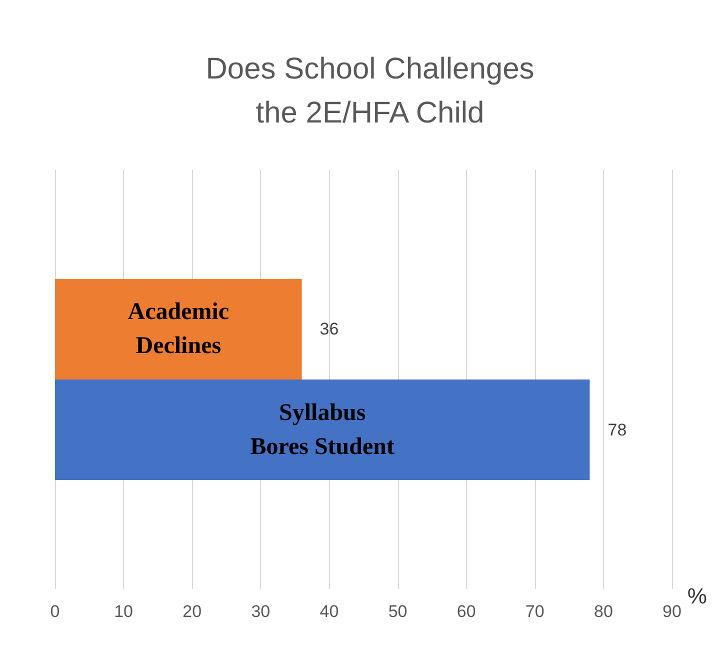  I want to click on x-tick-label: 60, so click(466, 611).